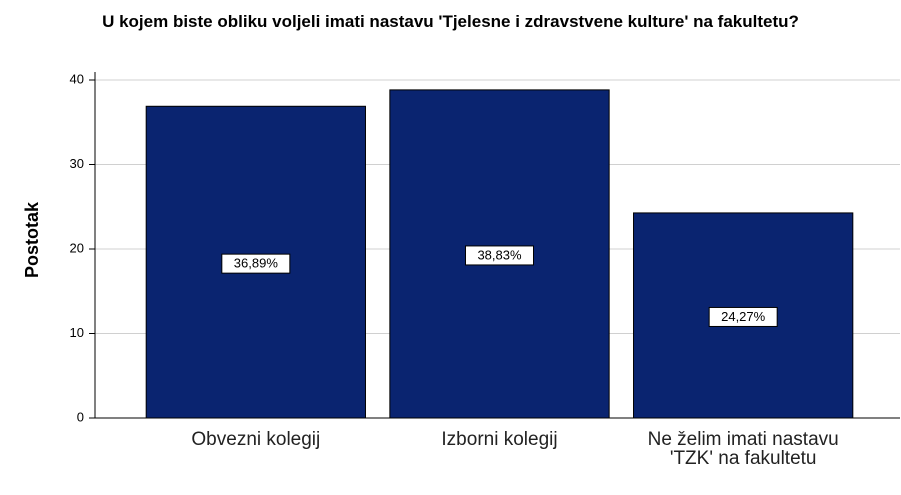  I want to click on y-tick-label: 10, so click(77, 332).